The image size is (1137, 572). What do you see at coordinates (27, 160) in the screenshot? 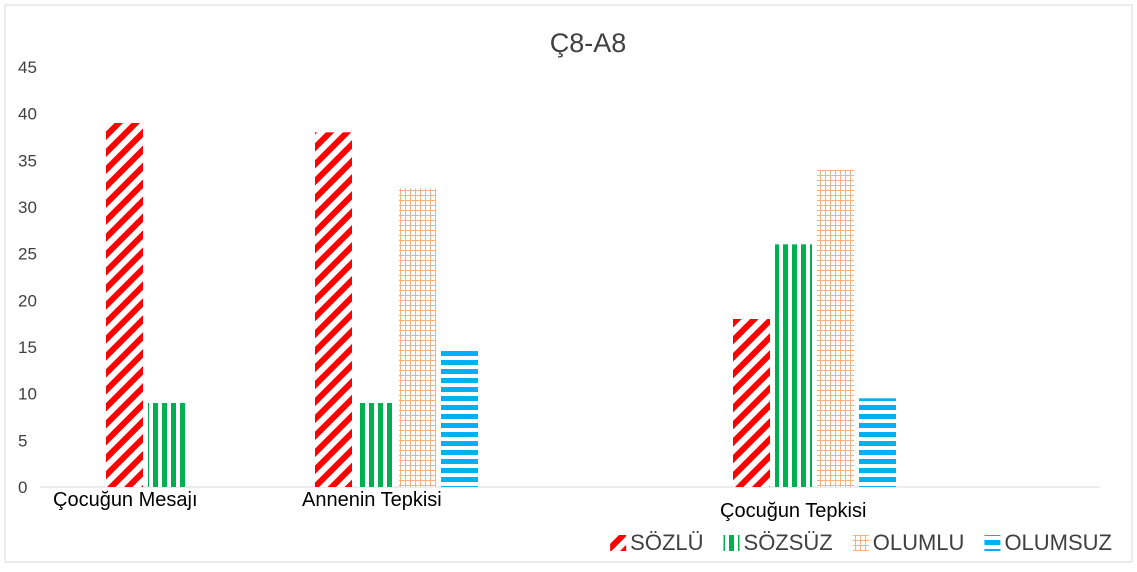
I see `y-tick-label: 35` at bounding box center [27, 160].